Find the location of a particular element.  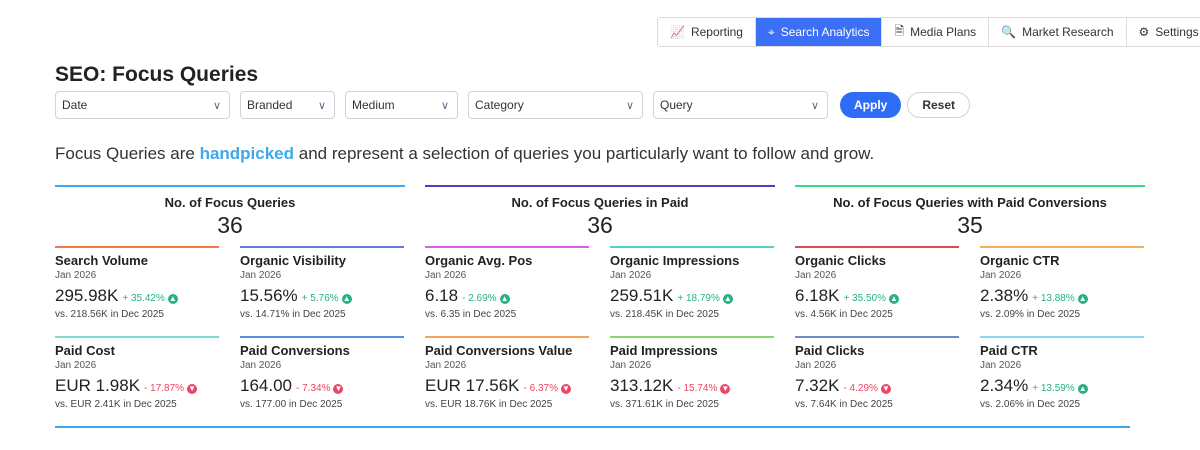

metric-title: Paid CTR is located at coordinates (1009, 350).